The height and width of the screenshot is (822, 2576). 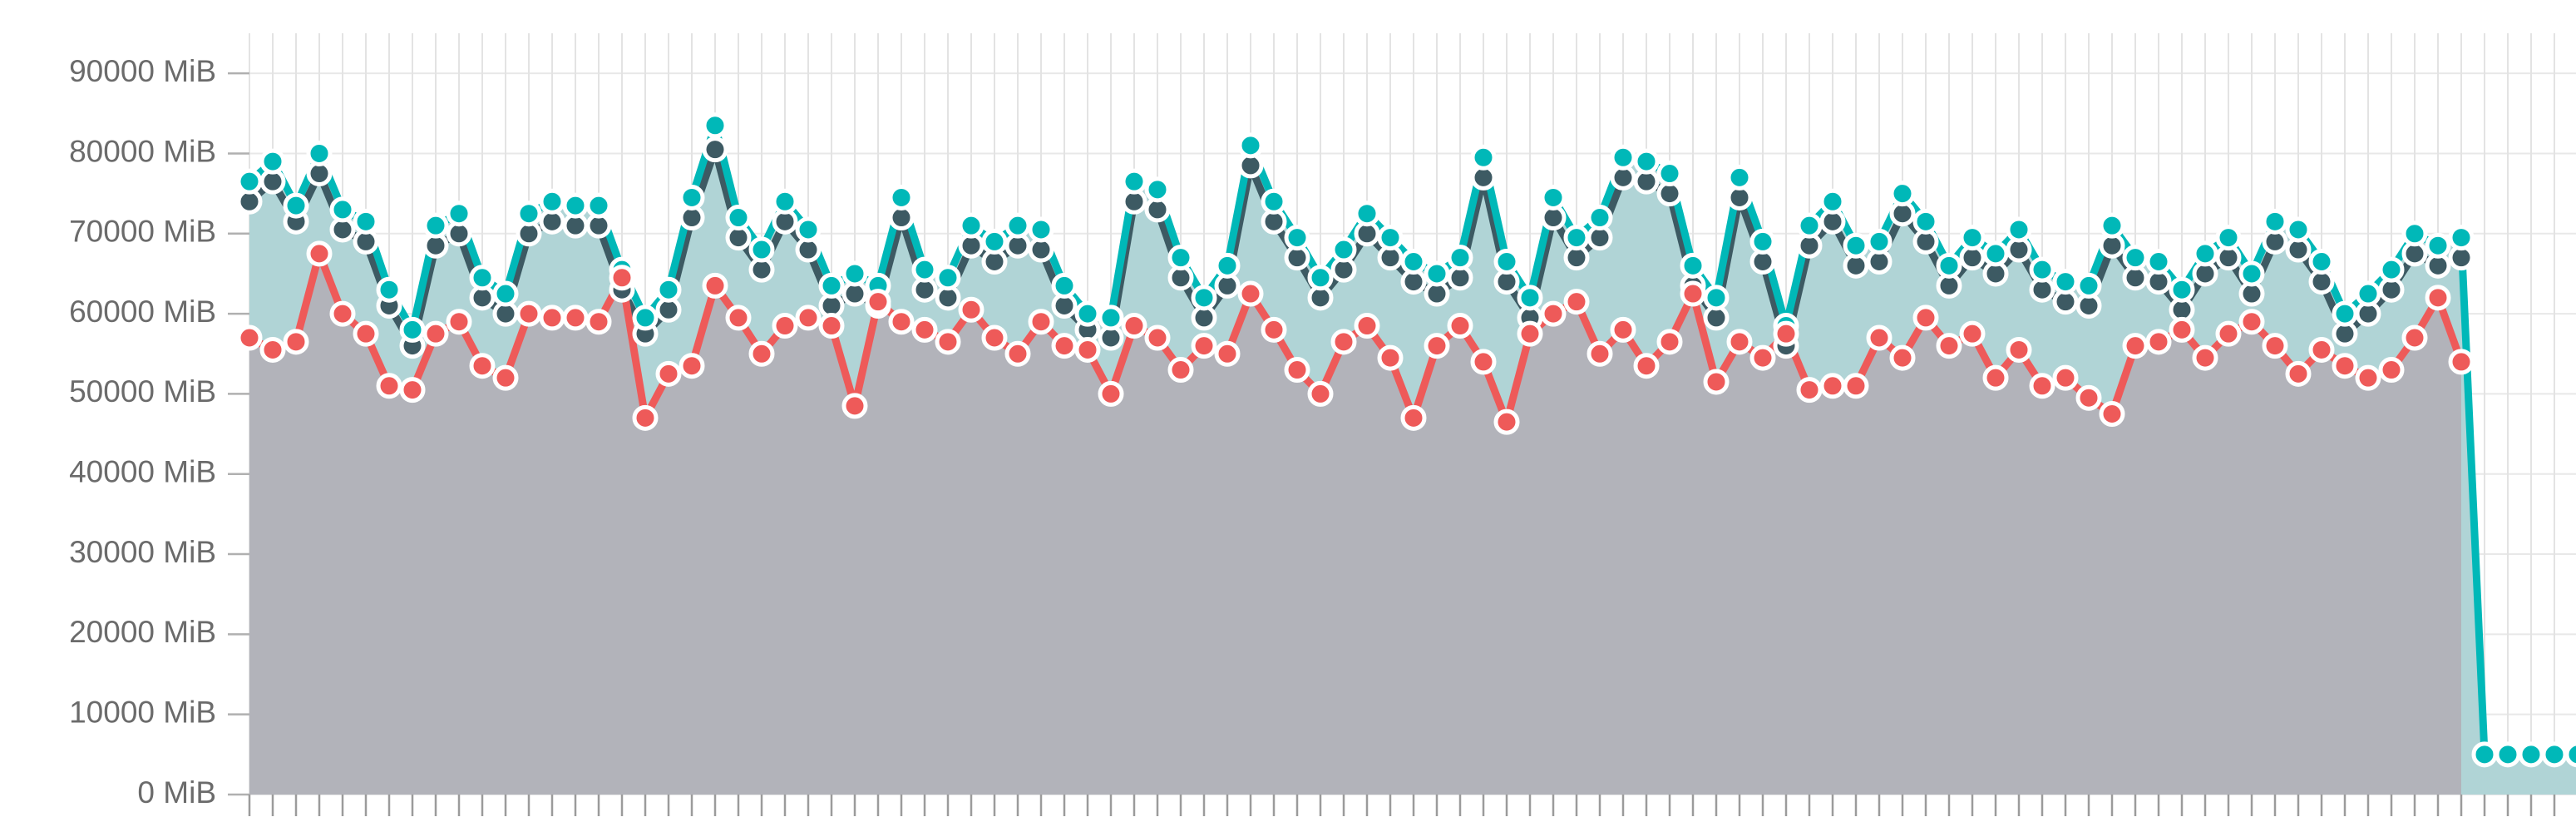 What do you see at coordinates (142, 632) in the screenshot?
I see `y-axis-tick-label: 20000 MiB` at bounding box center [142, 632].